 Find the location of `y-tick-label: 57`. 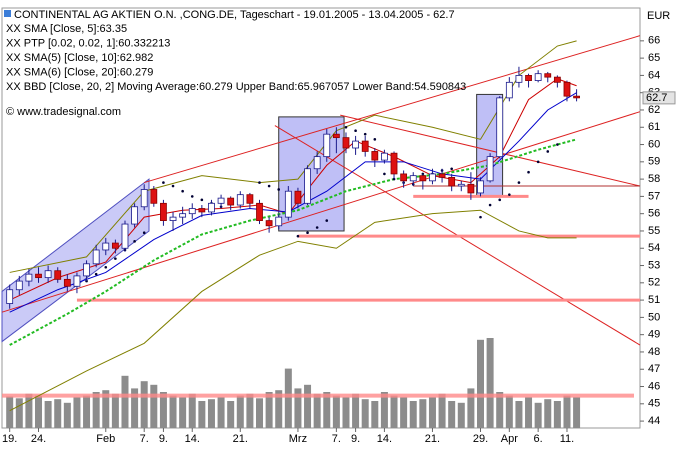

y-tick-label: 57 is located at coordinates (654, 196).